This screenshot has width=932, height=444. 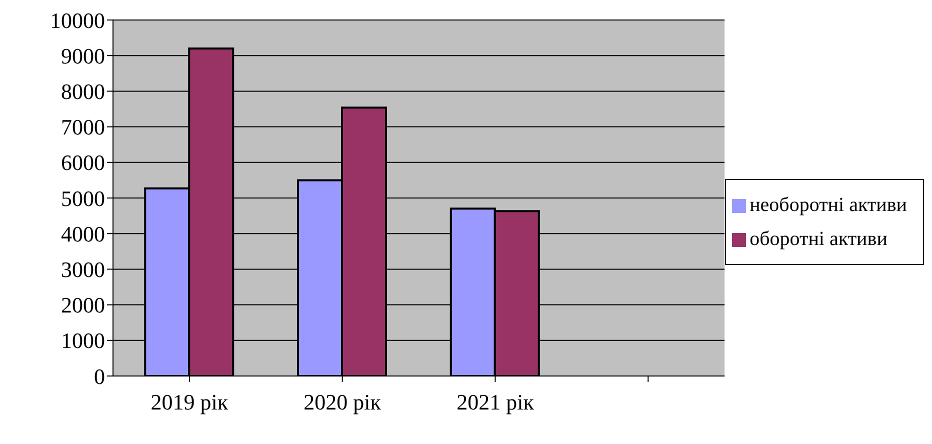 I want to click on x-tick-label: 2019 рік, so click(x=189, y=402).